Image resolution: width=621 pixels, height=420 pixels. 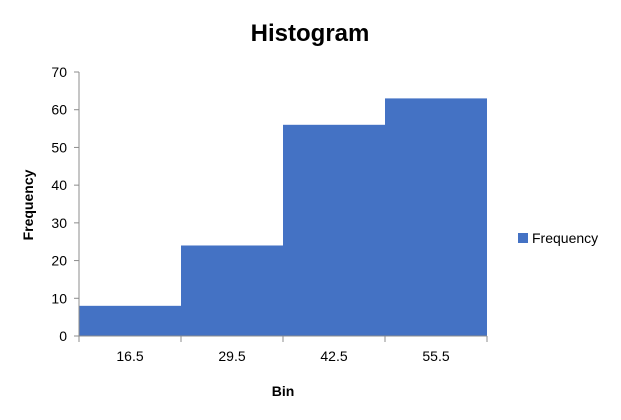 I want to click on y-tick-label: 10, so click(x=59, y=298).